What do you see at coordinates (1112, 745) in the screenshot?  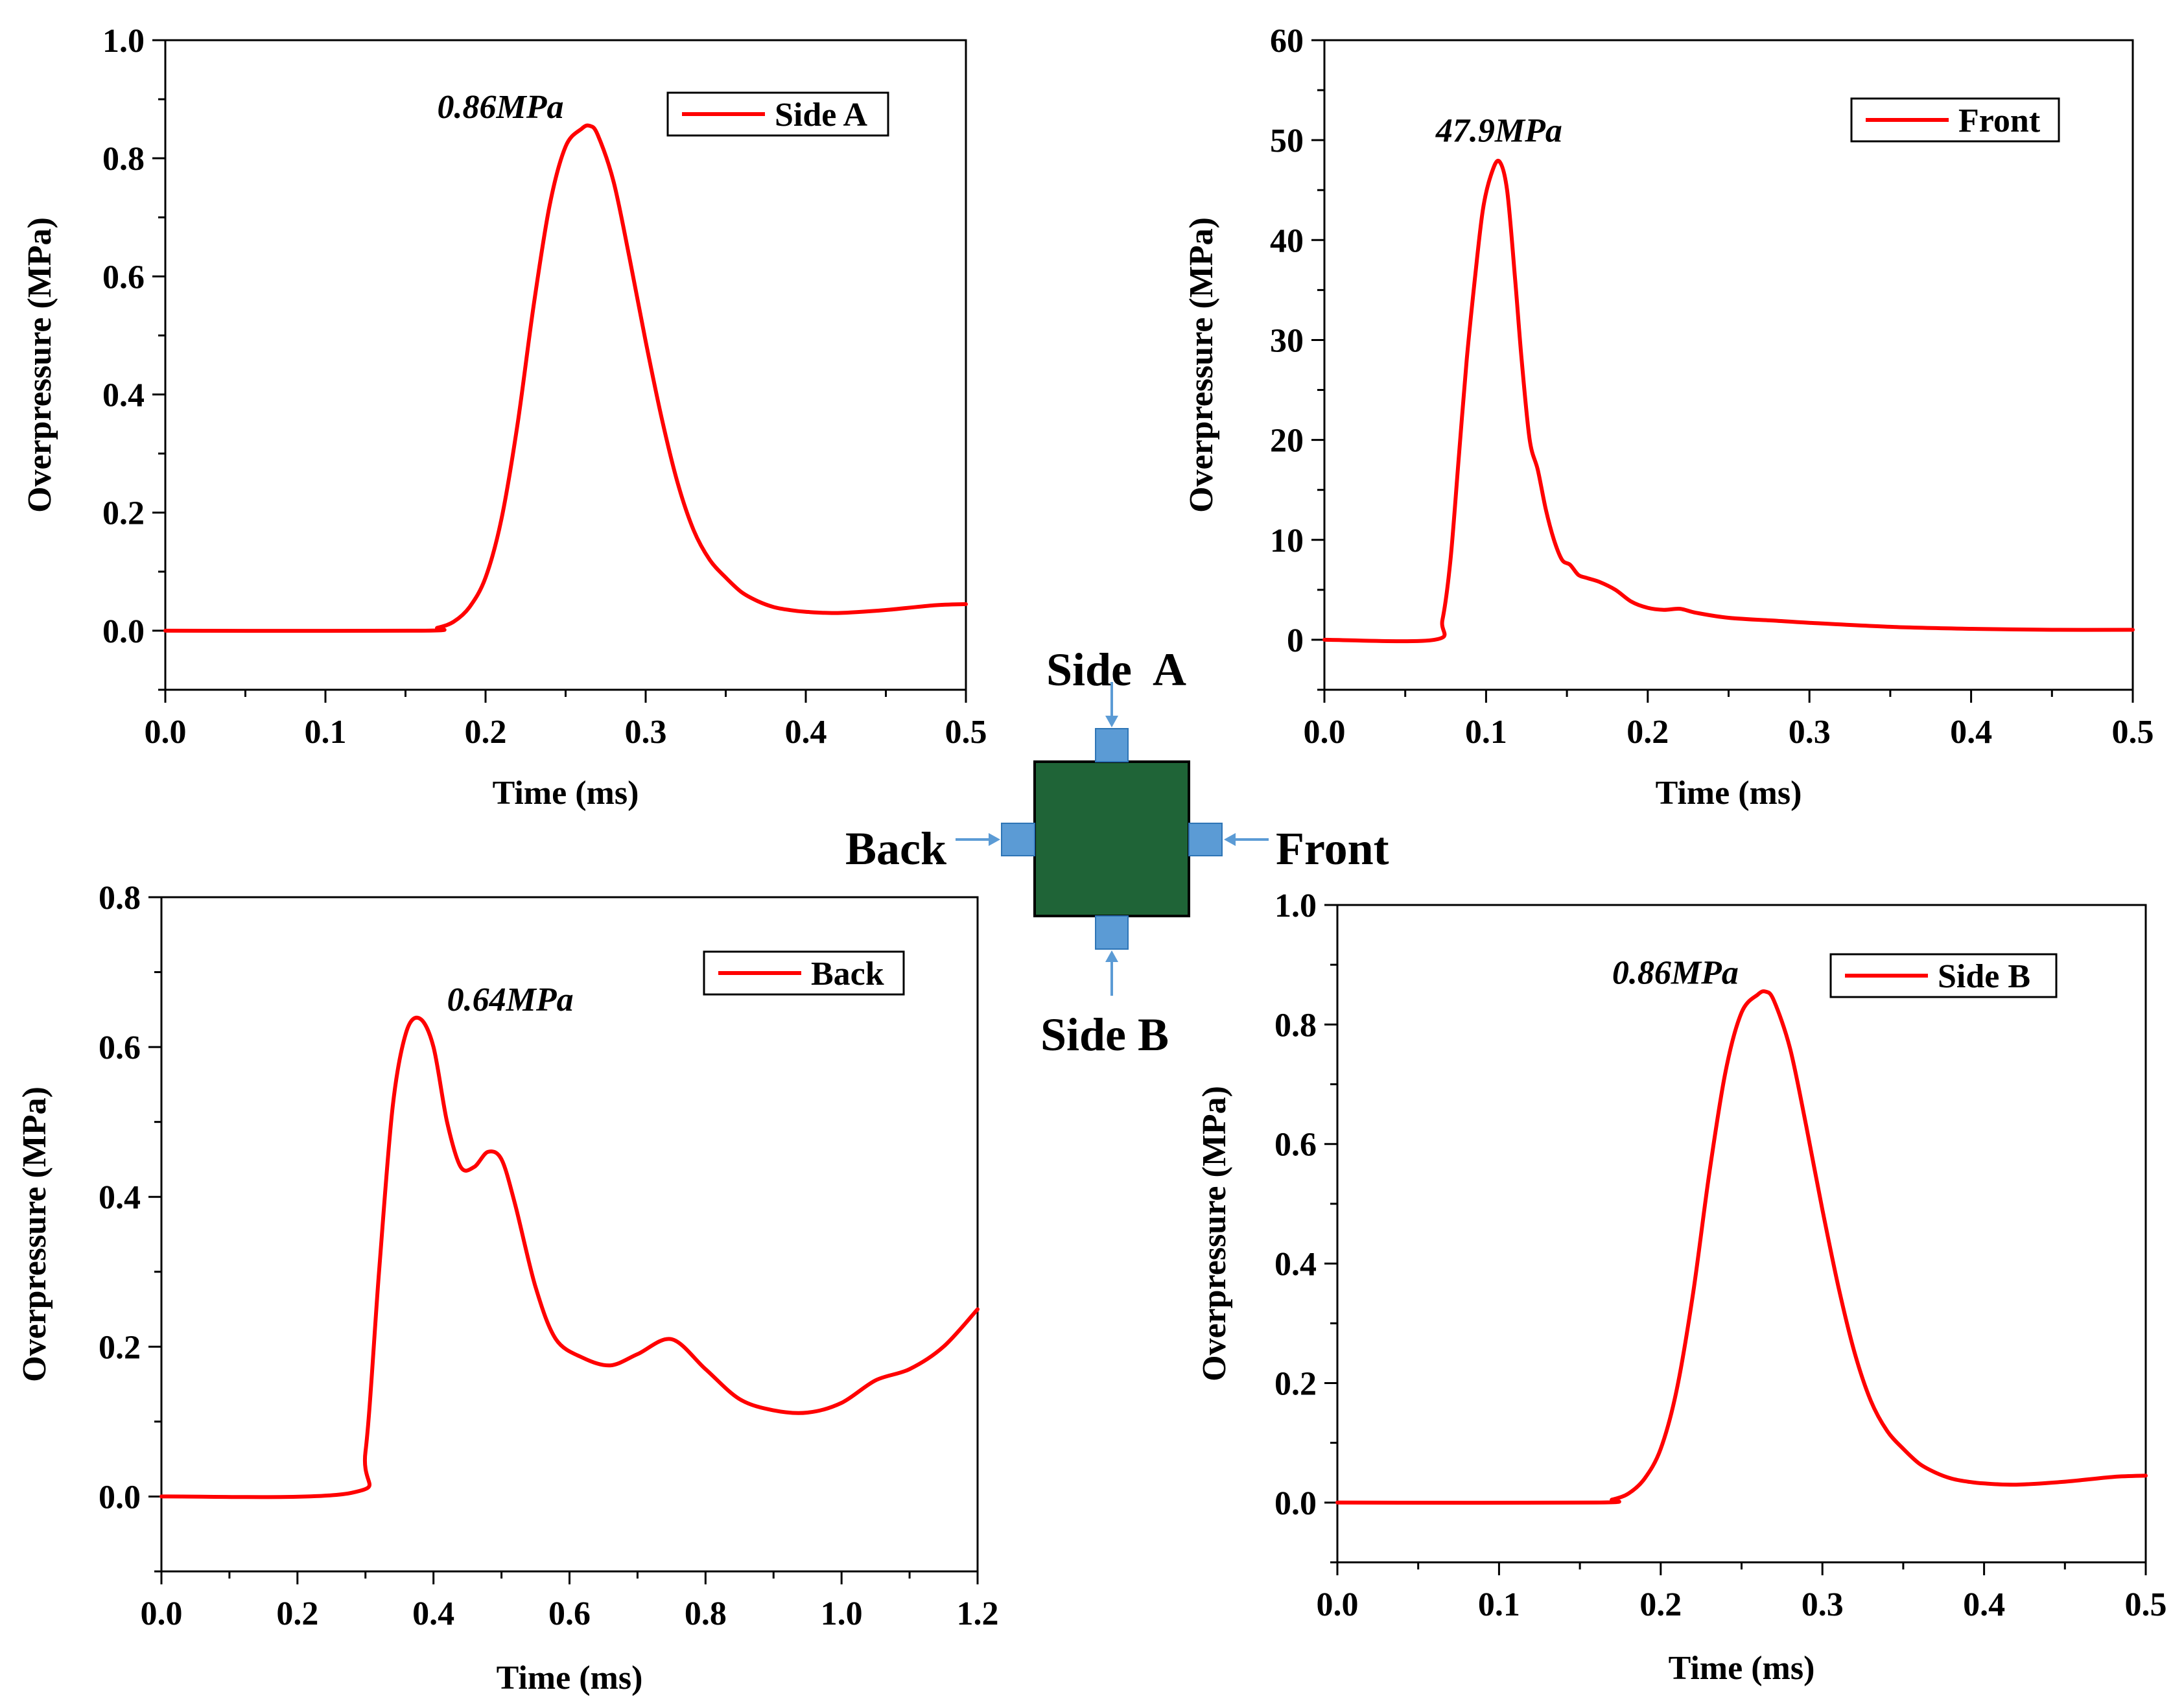 I see `gauge-side-a` at bounding box center [1112, 745].